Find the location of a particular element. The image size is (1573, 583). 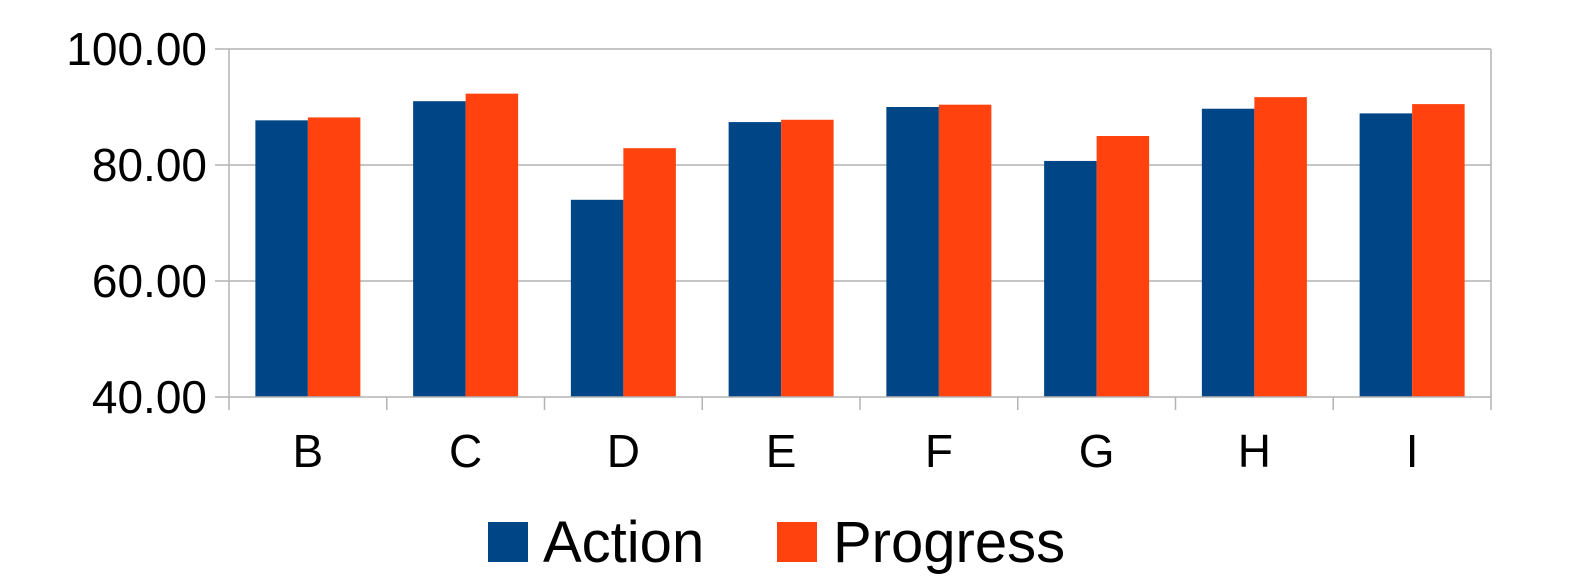

legend: Action Progress is located at coordinates (776, 542).